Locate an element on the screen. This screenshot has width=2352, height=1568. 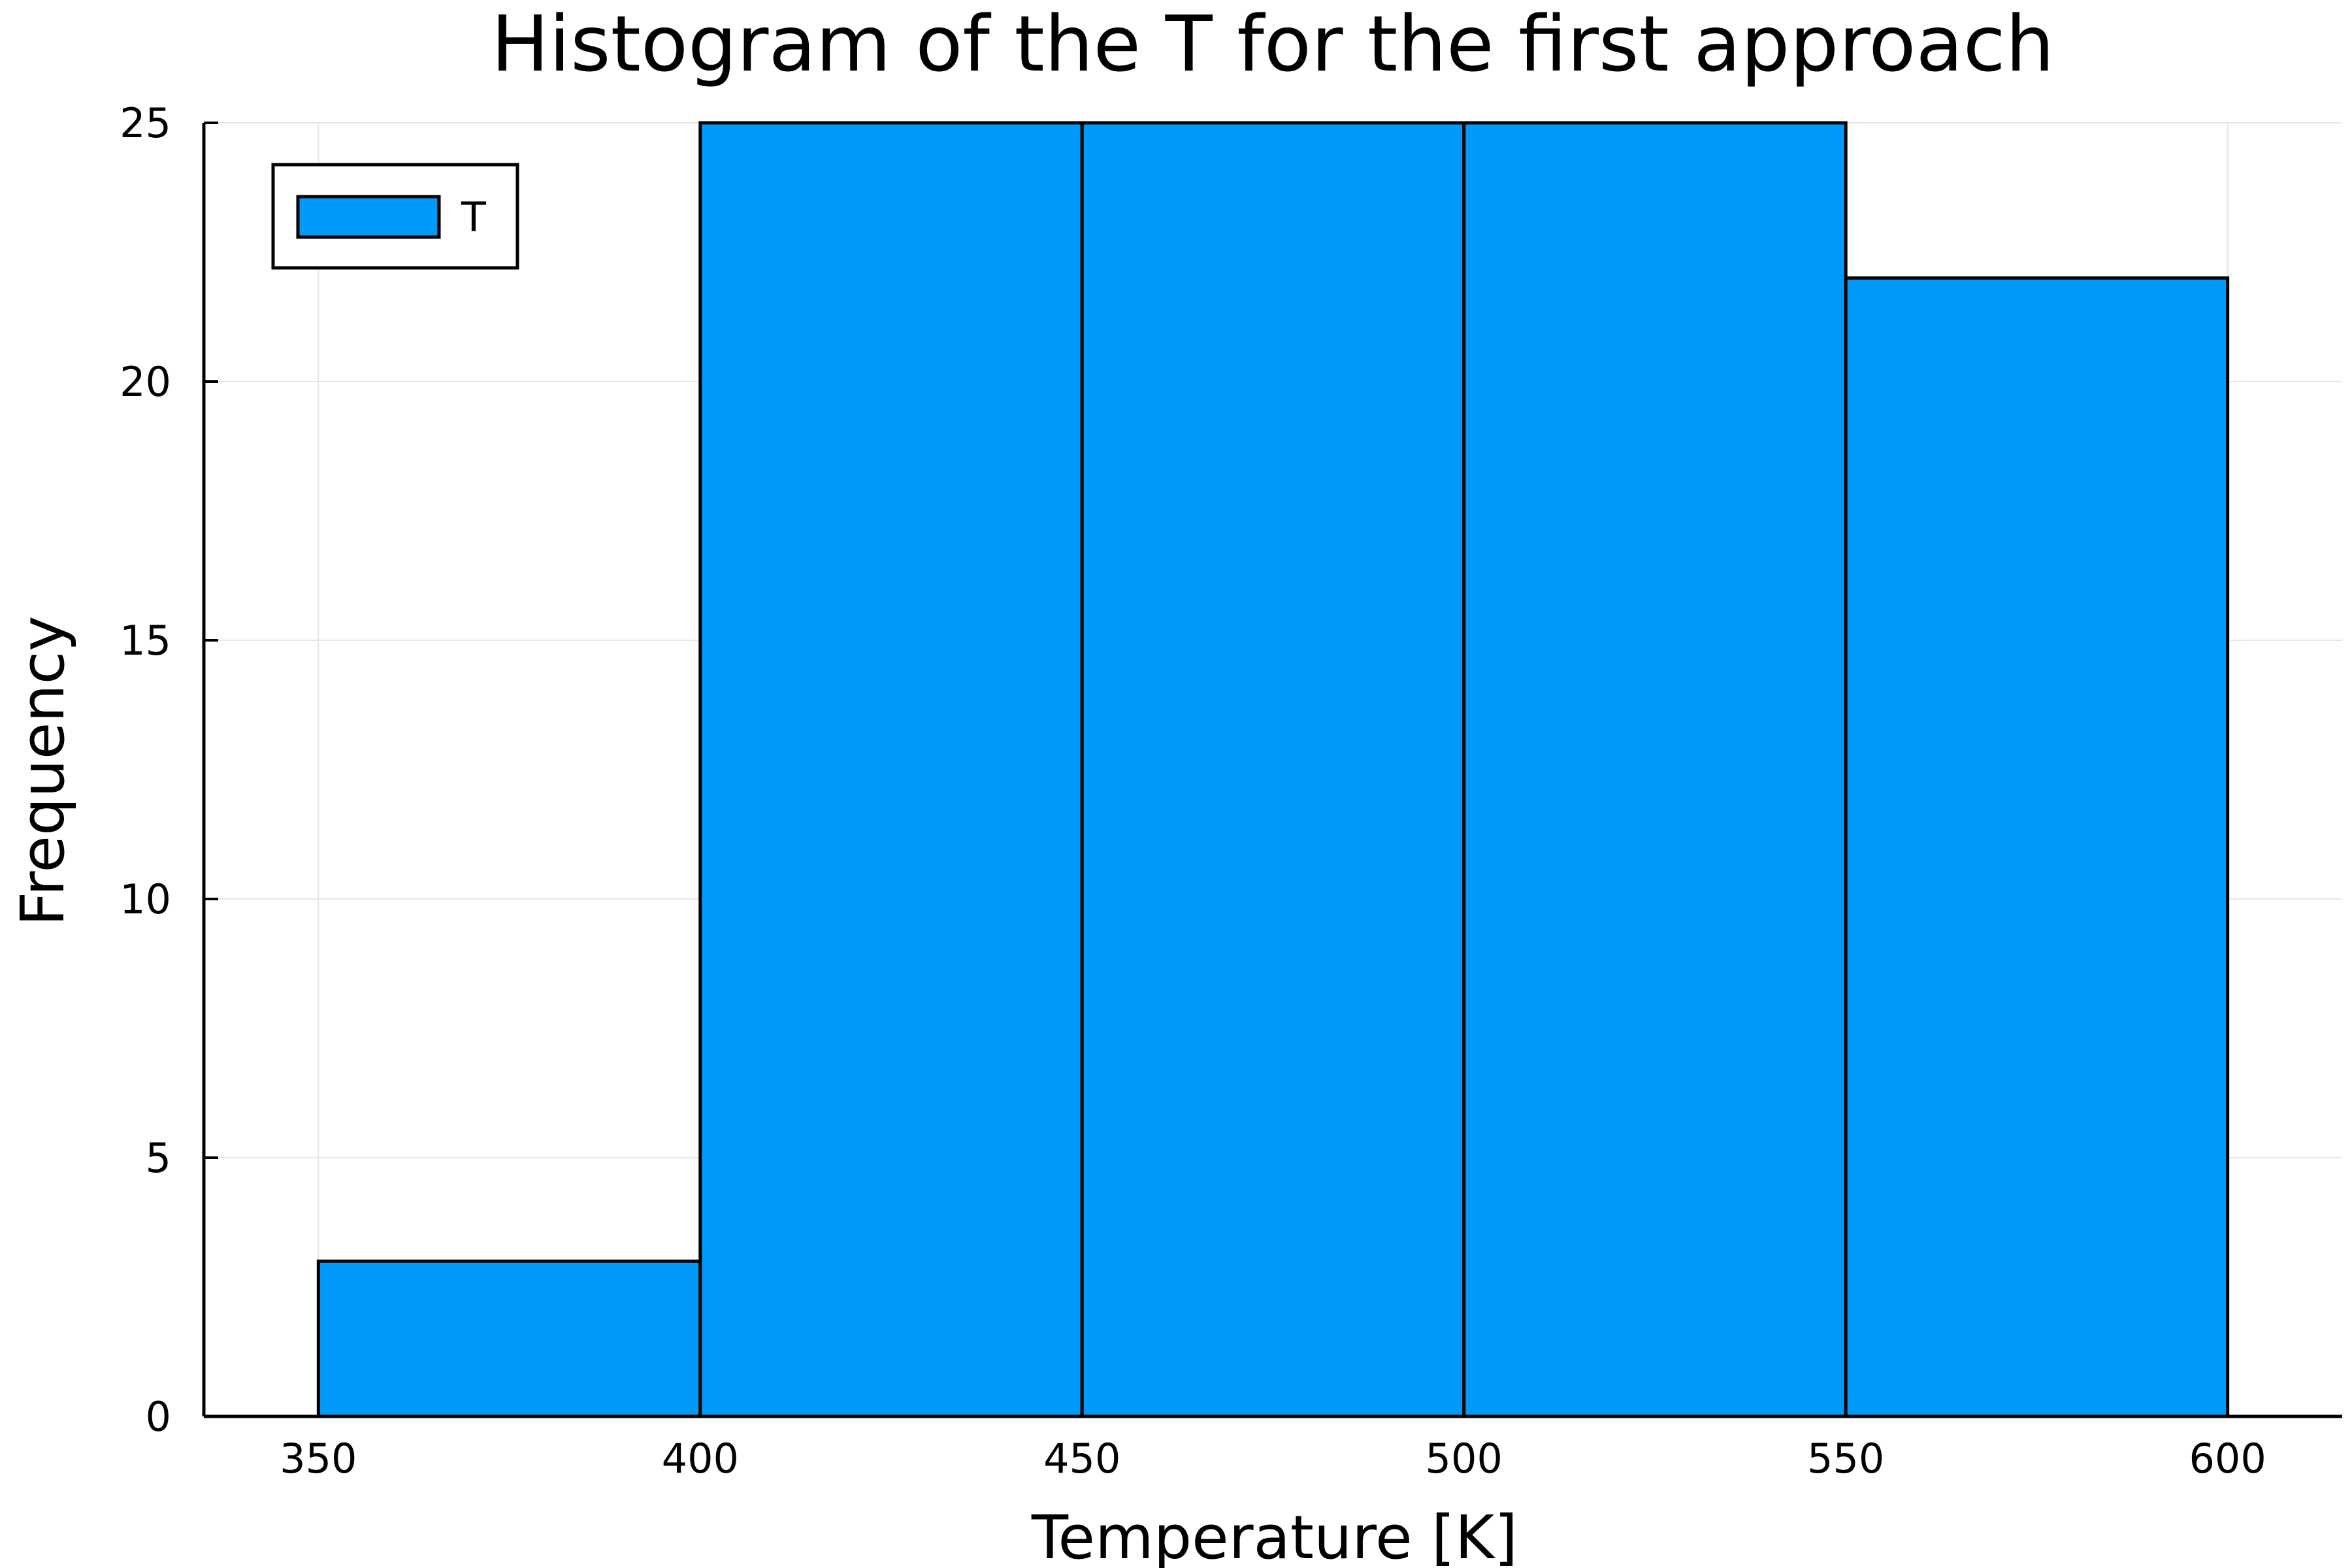
legend-label: T is located at coordinates (474, 217).